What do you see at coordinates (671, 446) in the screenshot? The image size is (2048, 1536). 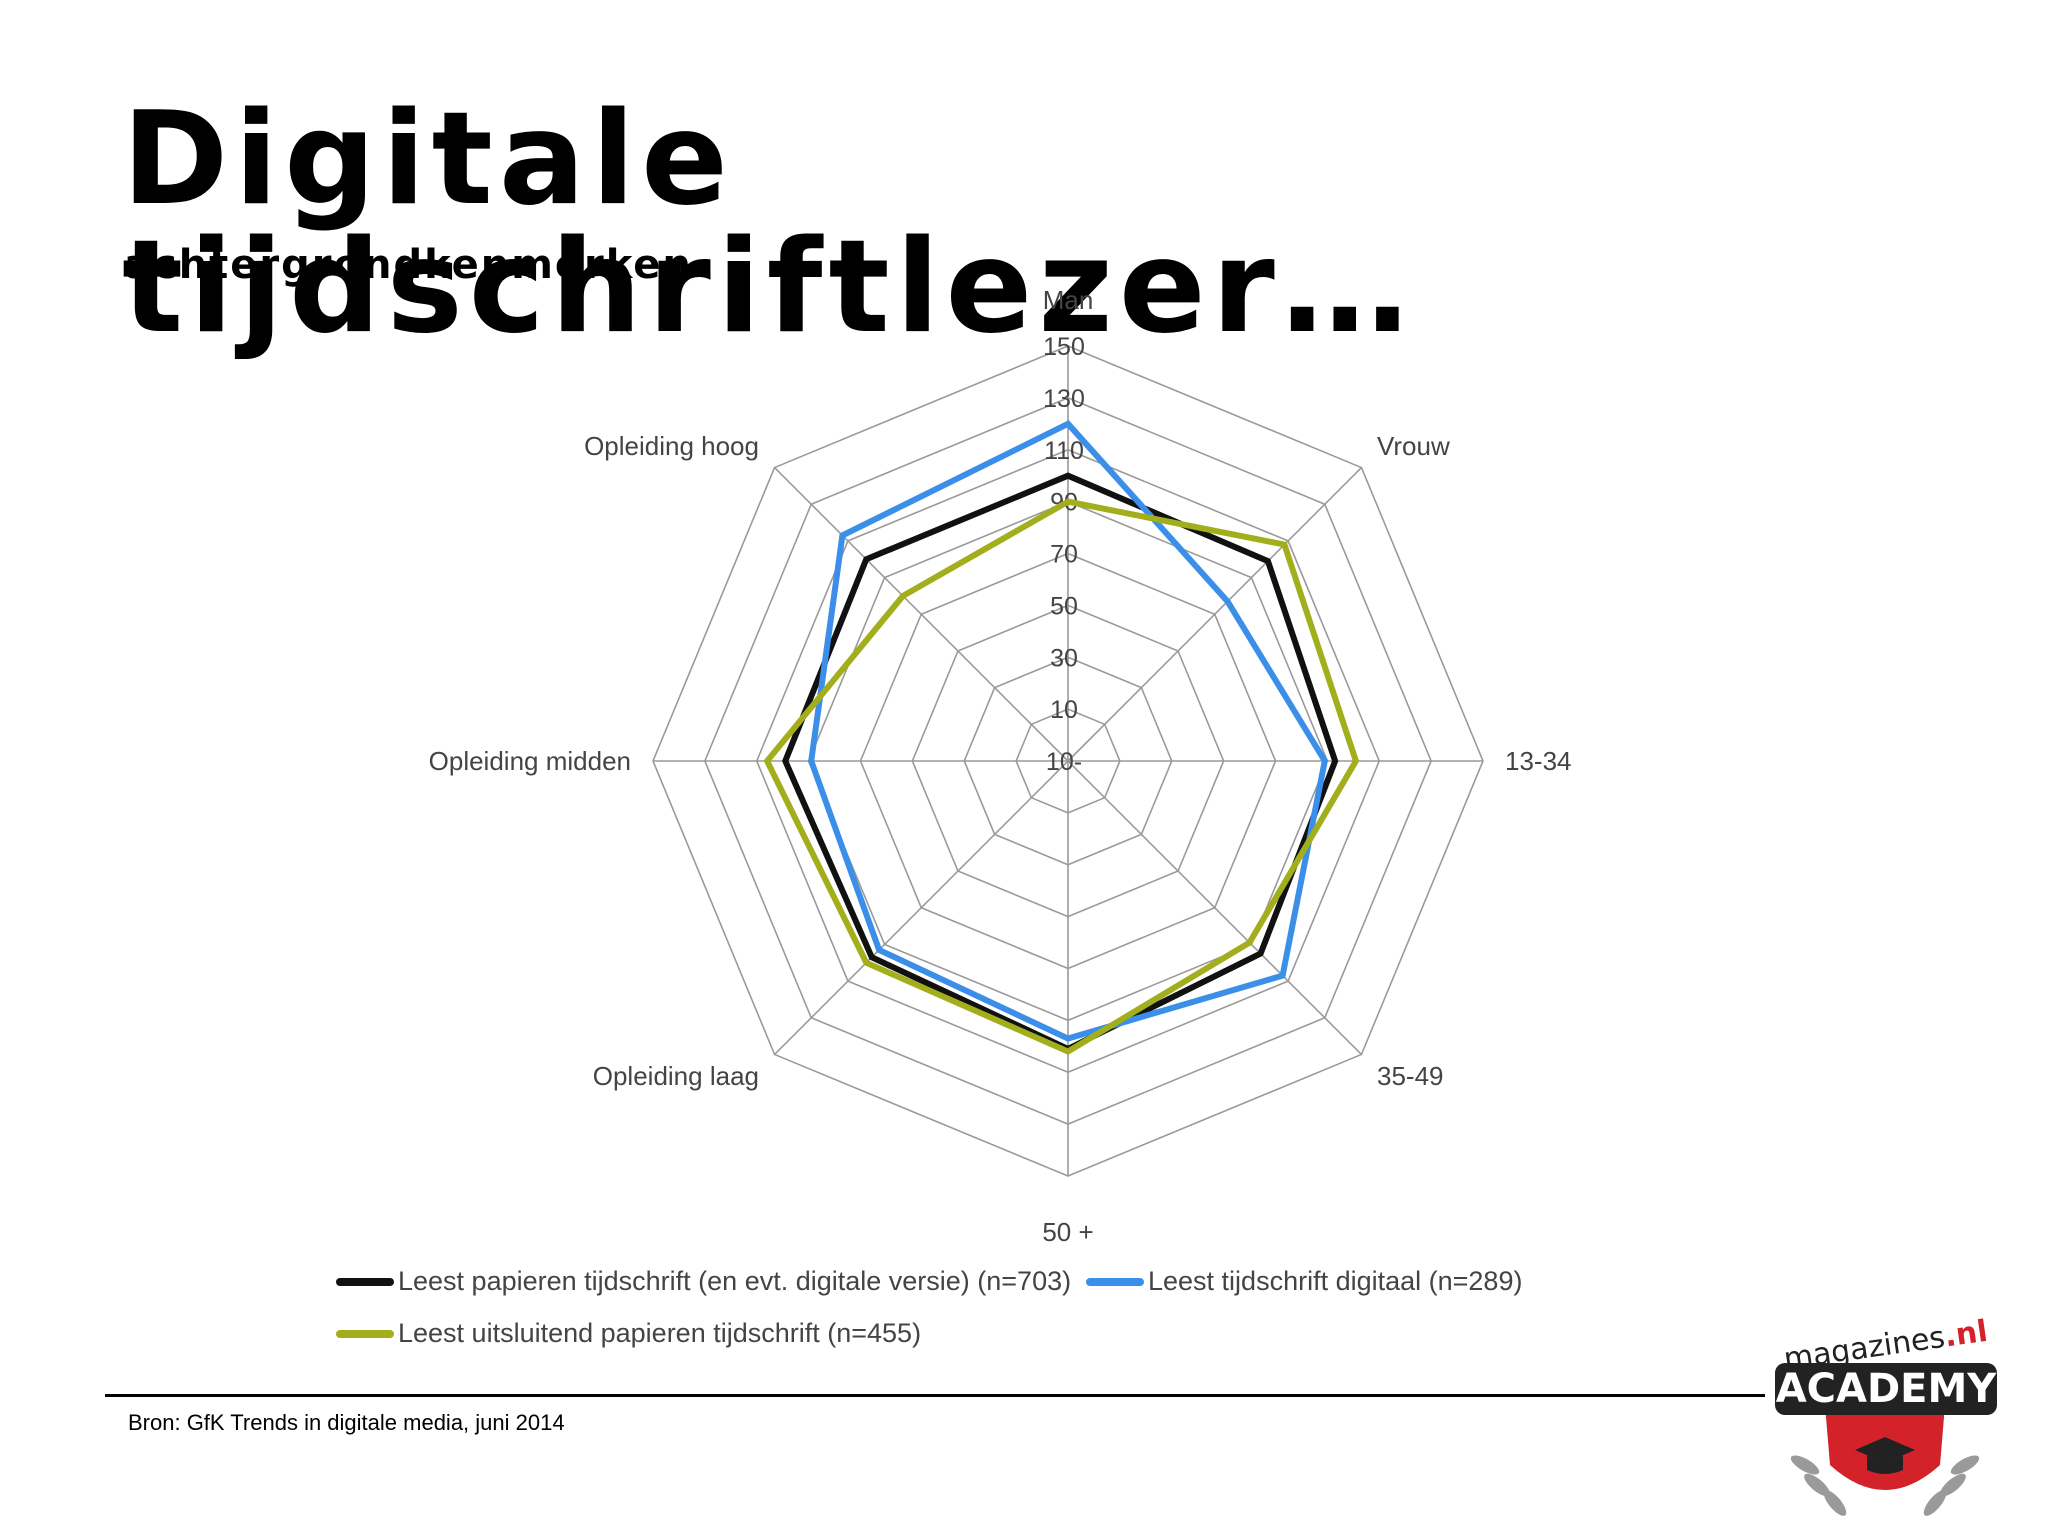 I see `axis-label: Opleiding hoog` at bounding box center [671, 446].